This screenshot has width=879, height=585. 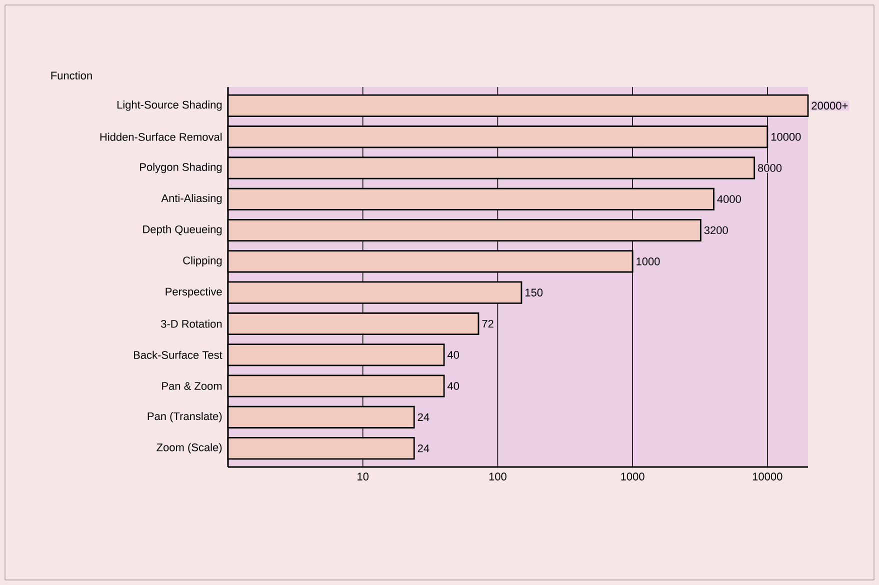 What do you see at coordinates (189, 448) in the screenshot?
I see `y-tick-label: Zoom (Scale)` at bounding box center [189, 448].